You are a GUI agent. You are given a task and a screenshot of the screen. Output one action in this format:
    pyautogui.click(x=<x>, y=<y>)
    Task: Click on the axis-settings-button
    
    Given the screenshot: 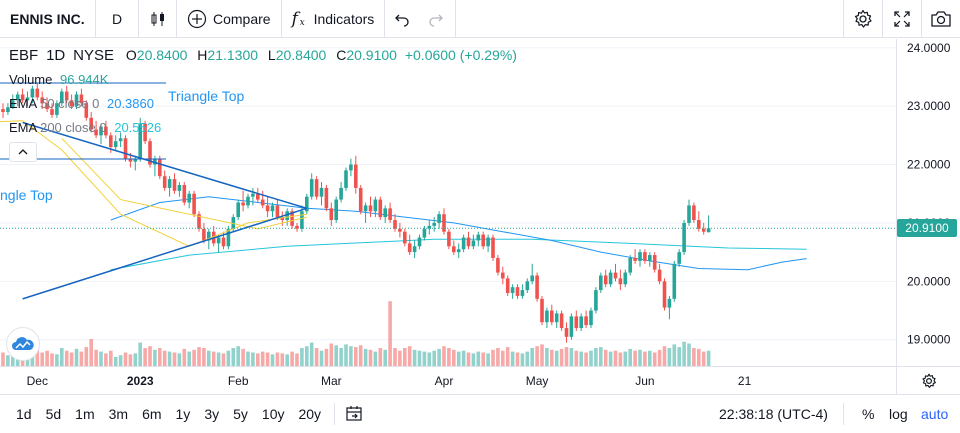 What is the action you would take?
    pyautogui.click(x=928, y=380)
    